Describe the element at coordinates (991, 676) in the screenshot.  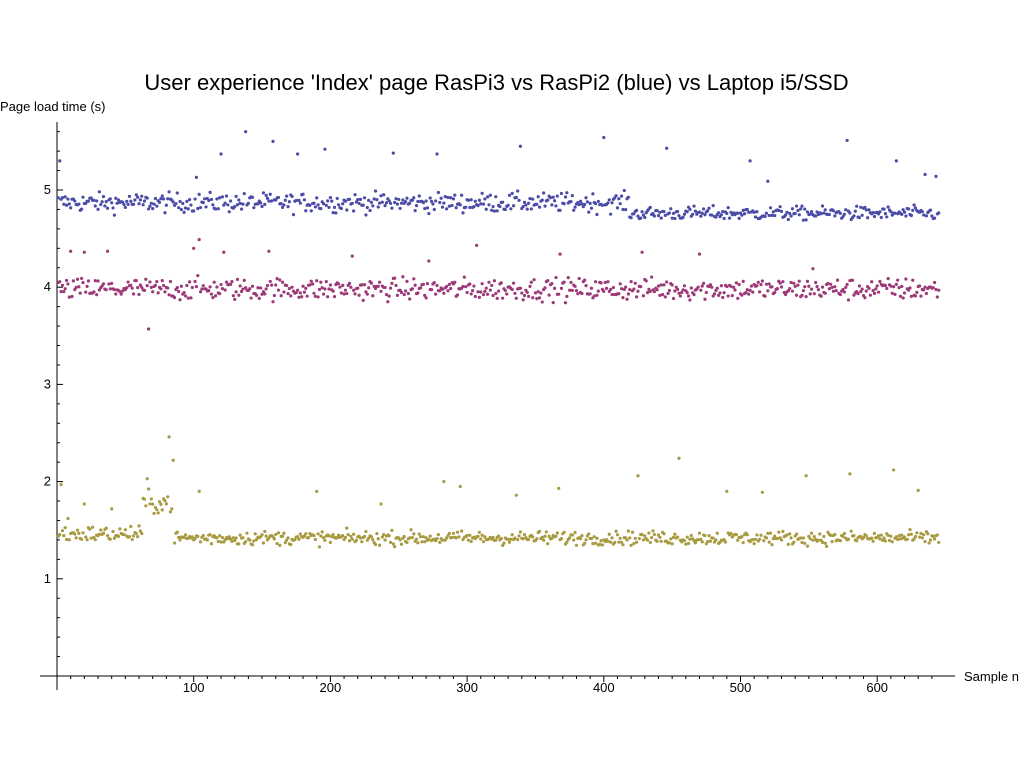
I see `x-axis-label: Sample n` at that location.